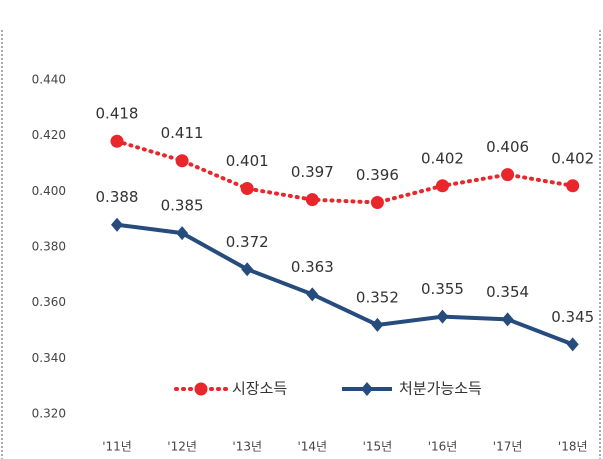  Describe the element at coordinates (377, 297) in the screenshot. I see `data-label: 0.352` at that location.